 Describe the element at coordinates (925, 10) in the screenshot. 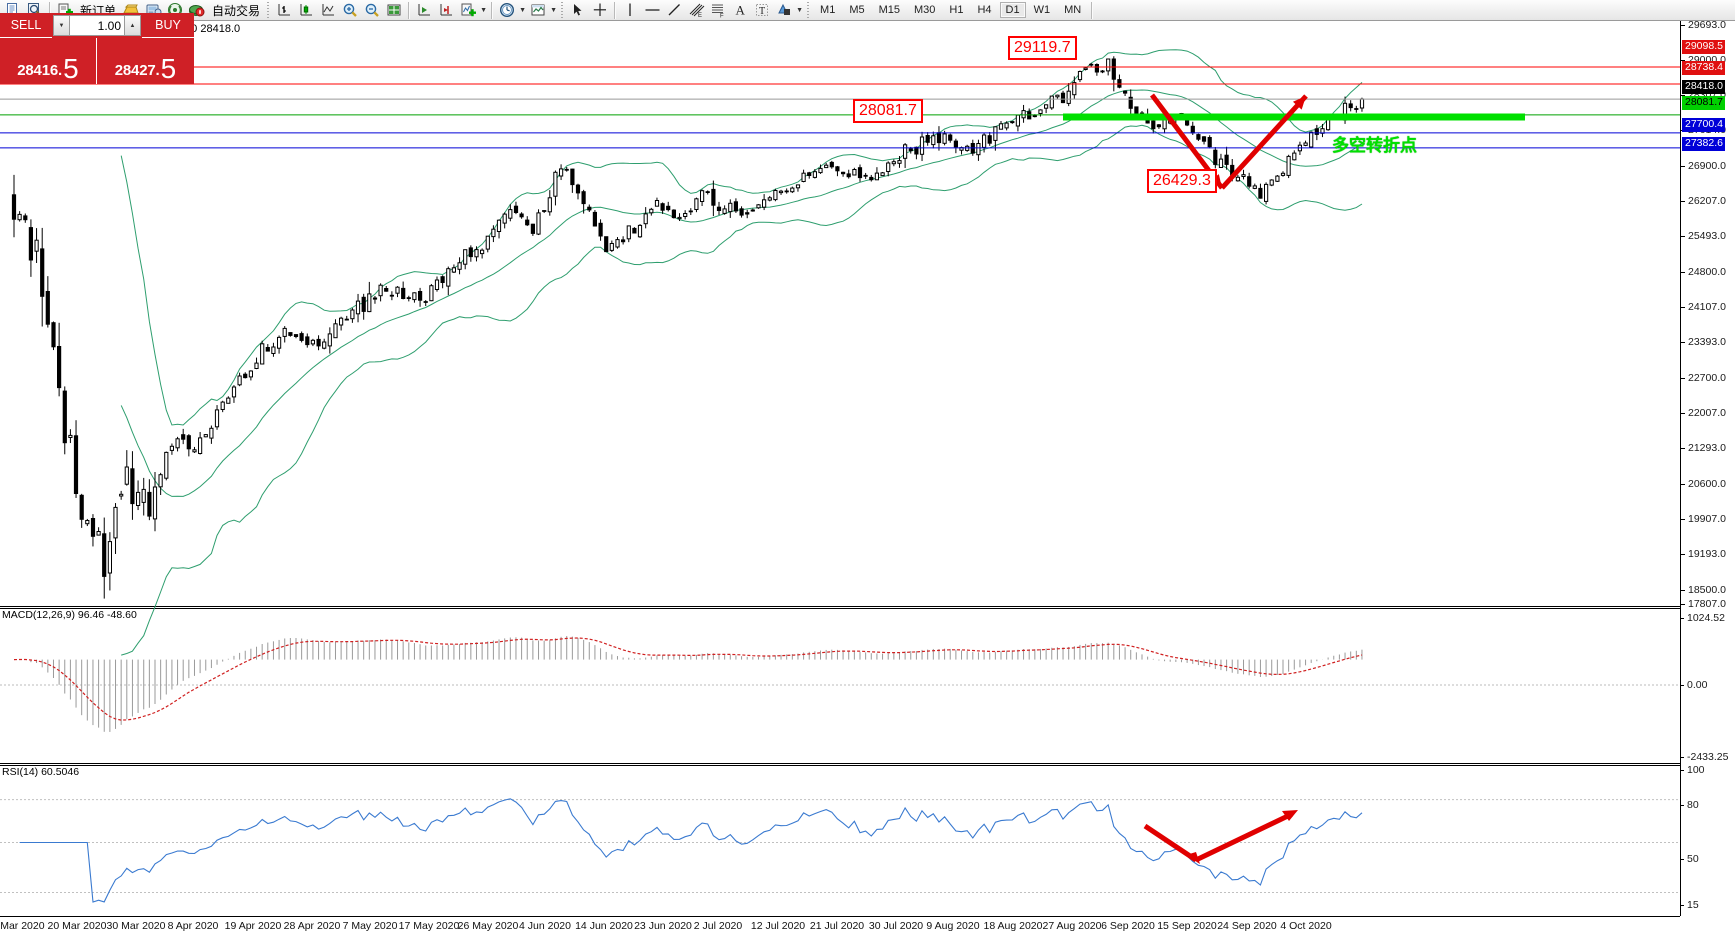

I see `timeframe-m30: M30` at that location.